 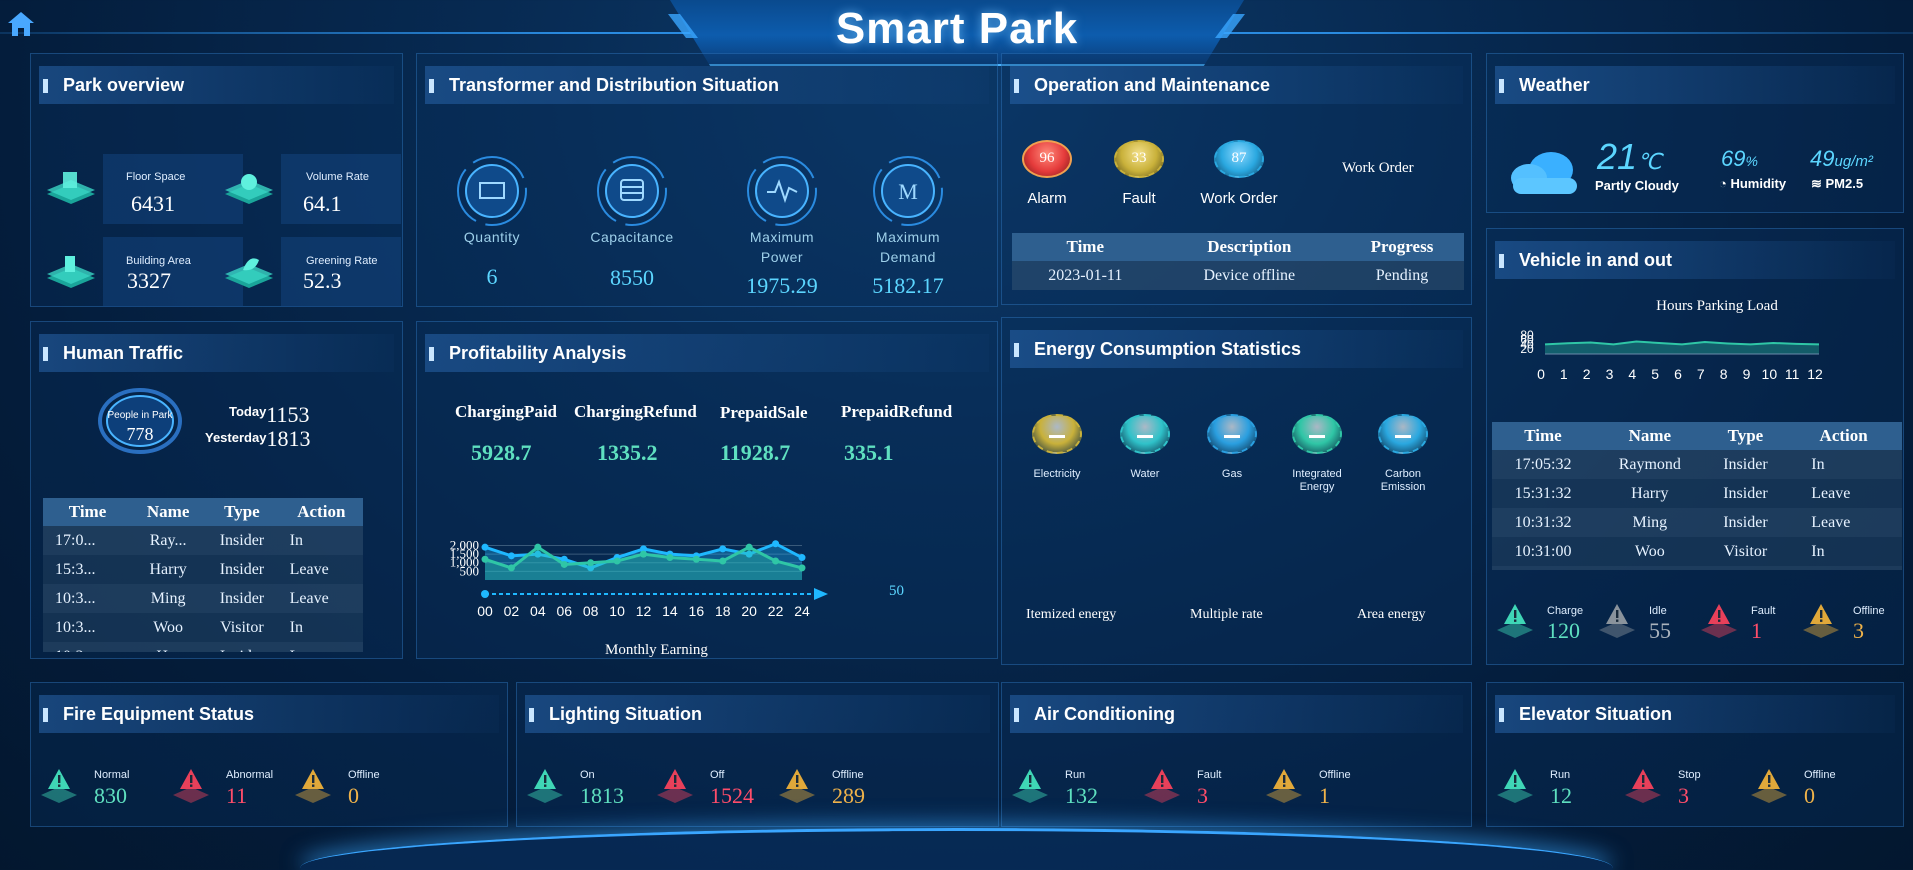 I want to click on cell: Visitor, so click(x=1745, y=551).